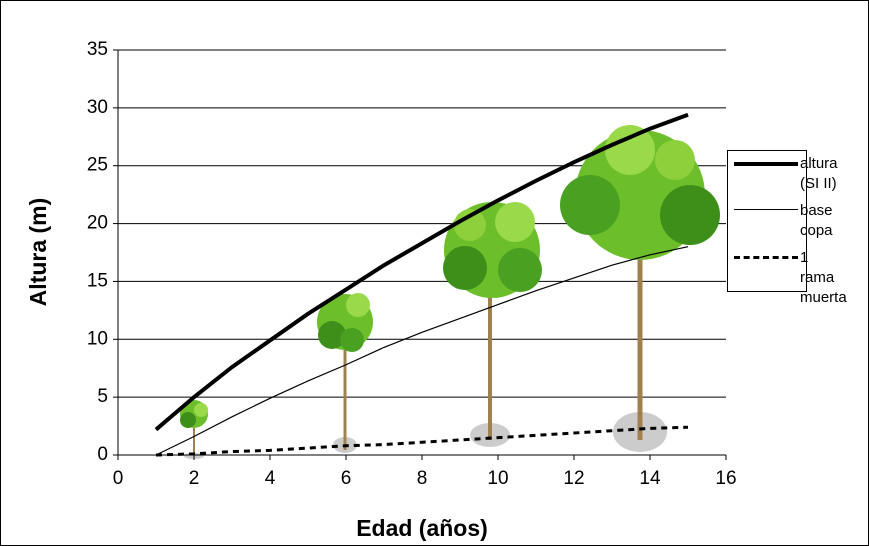 This screenshot has height=546, width=869. What do you see at coordinates (422, 441) in the screenshot?
I see `series-line` at bounding box center [422, 441].